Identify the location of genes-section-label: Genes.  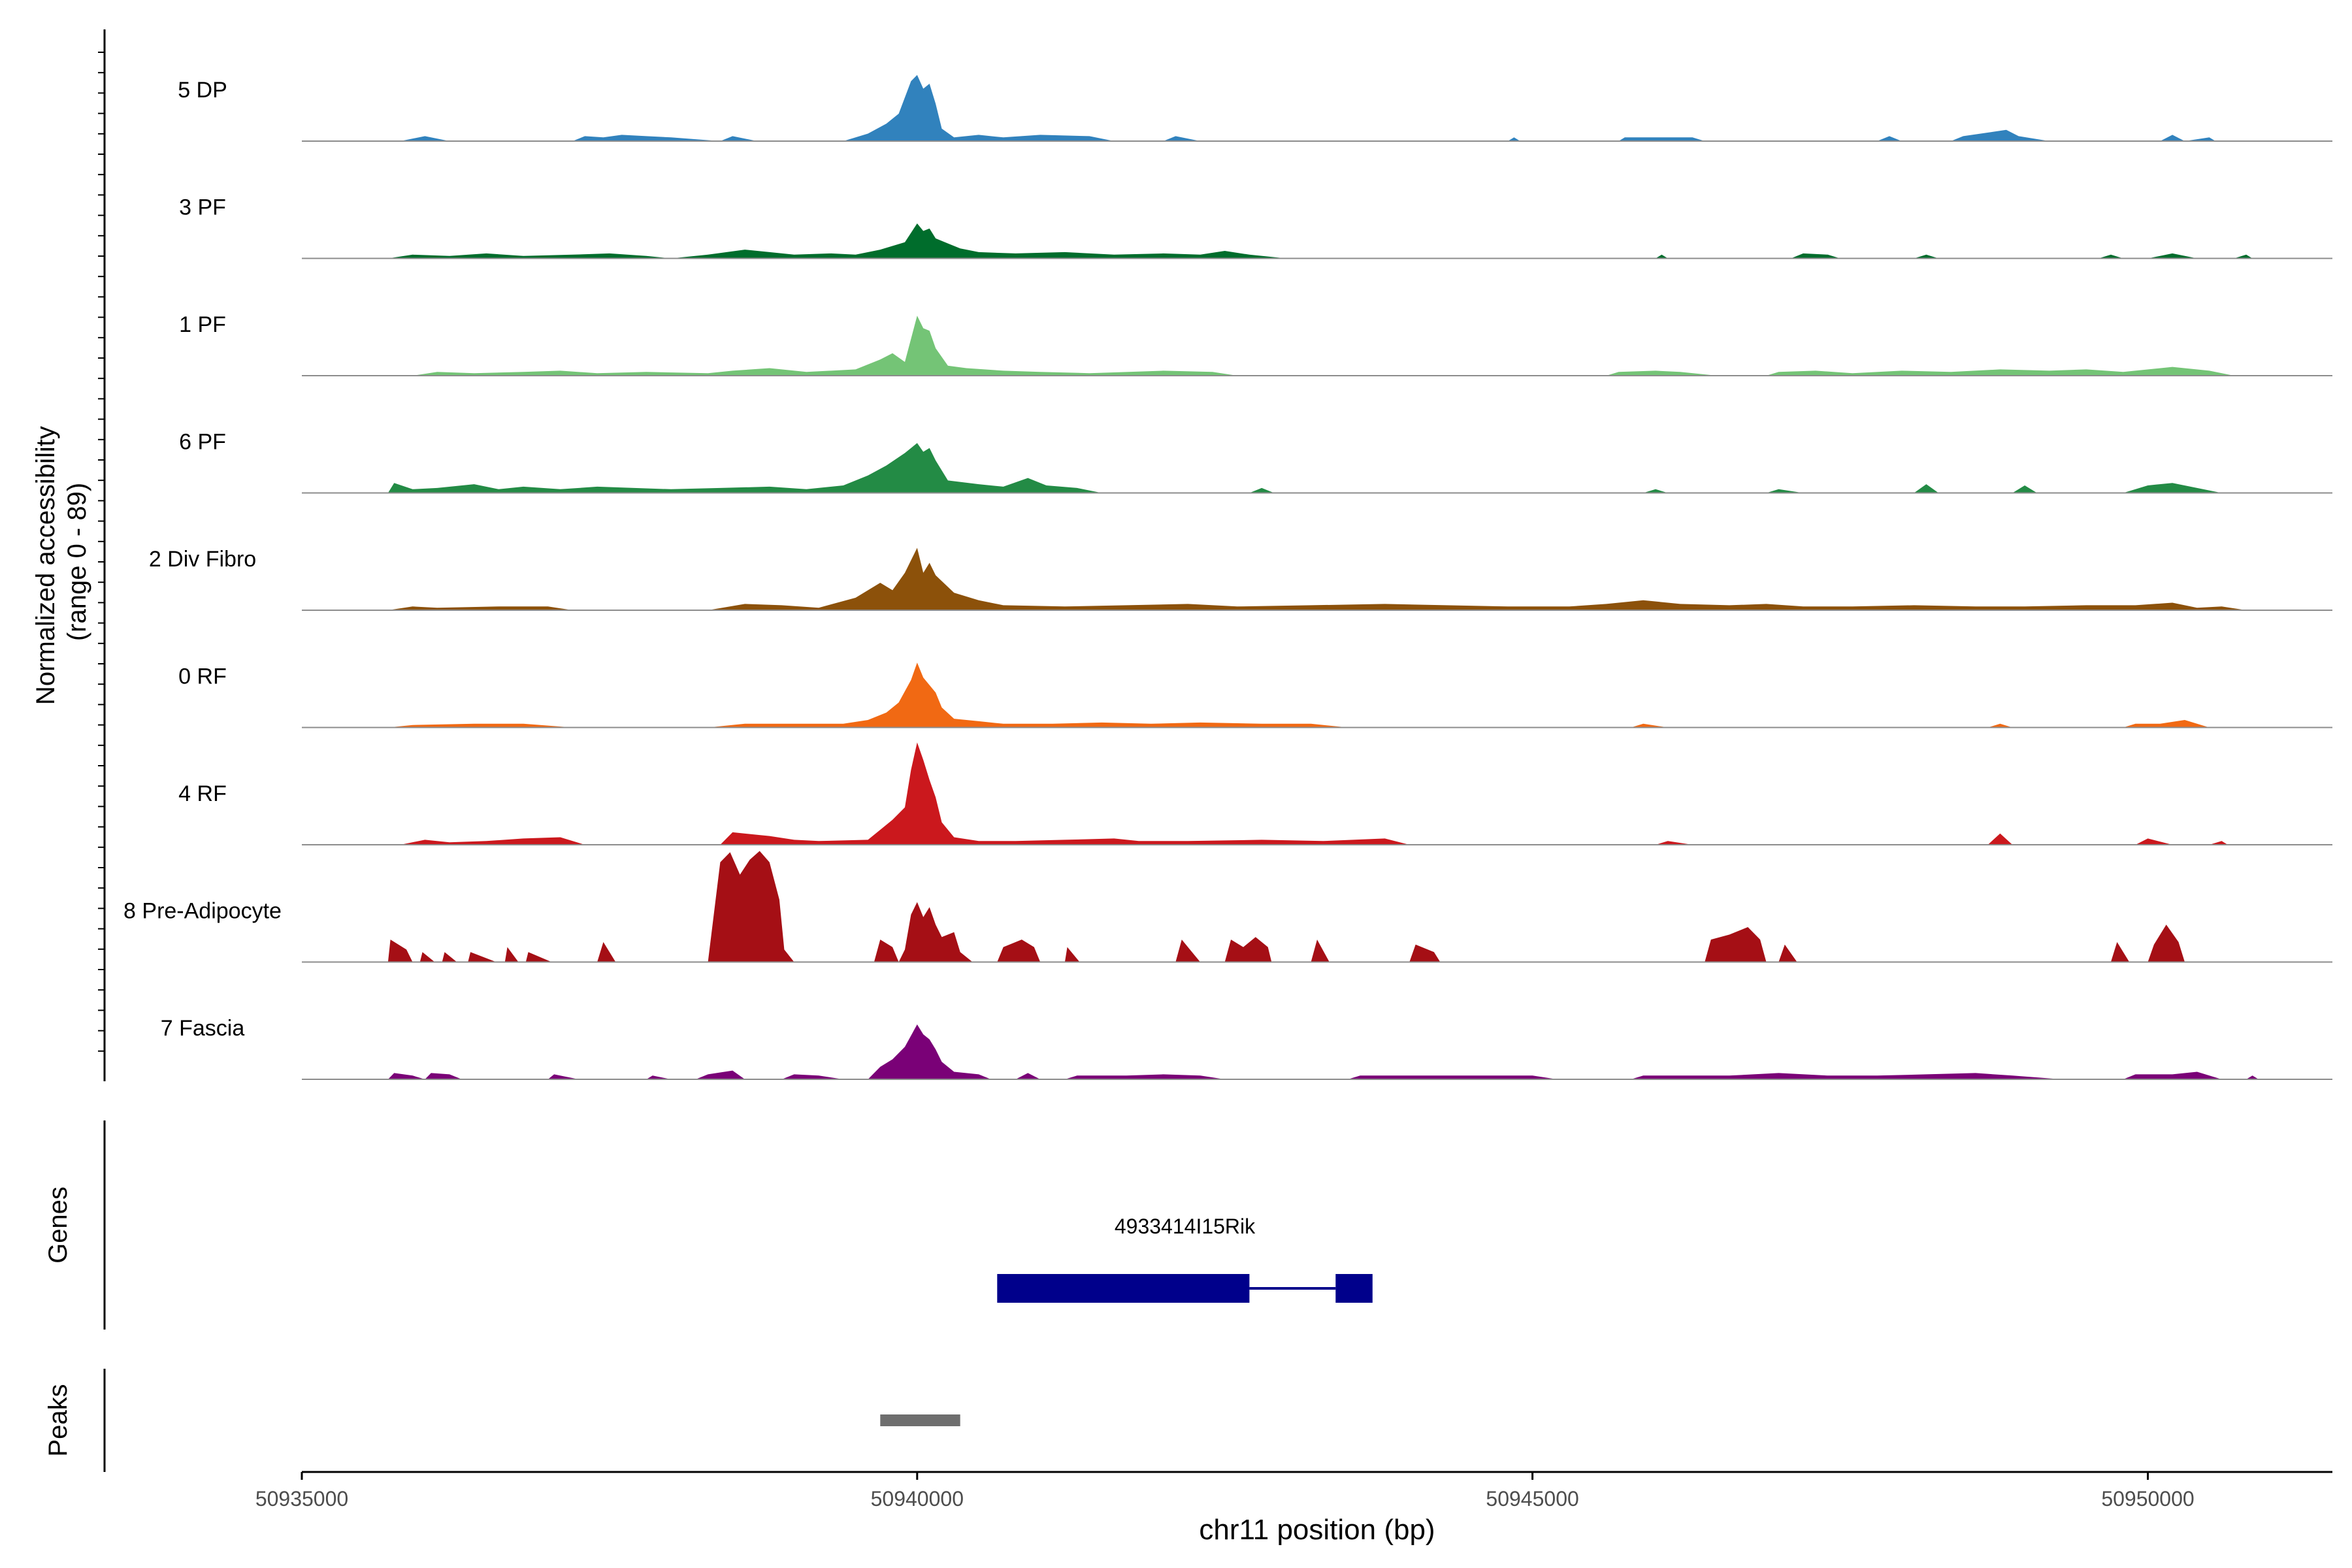
(58, 1225).